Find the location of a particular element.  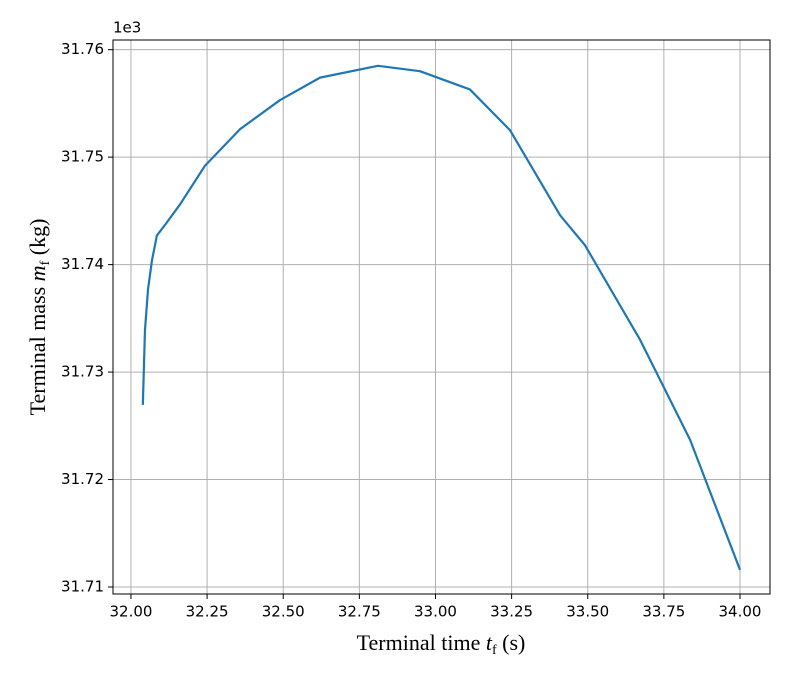

y-tick-label: 31.74 is located at coordinates (82, 264).